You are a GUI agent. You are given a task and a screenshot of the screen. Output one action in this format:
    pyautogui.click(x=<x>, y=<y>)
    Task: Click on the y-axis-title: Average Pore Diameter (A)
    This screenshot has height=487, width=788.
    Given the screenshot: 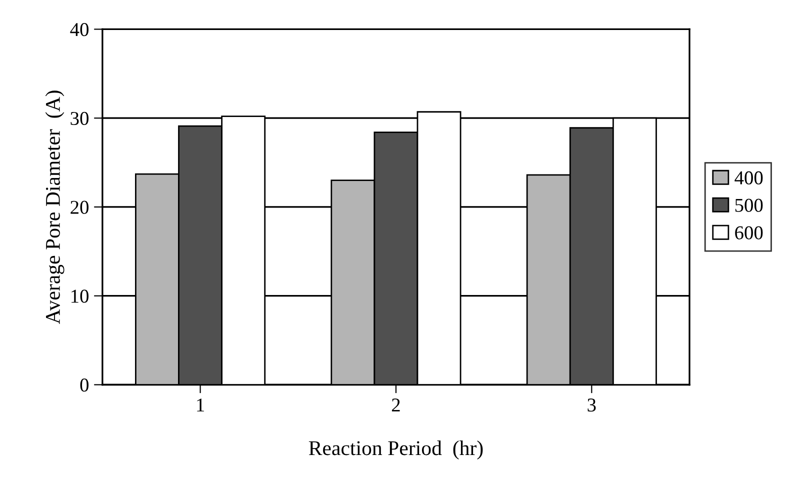 What is the action you would take?
    pyautogui.click(x=54, y=207)
    